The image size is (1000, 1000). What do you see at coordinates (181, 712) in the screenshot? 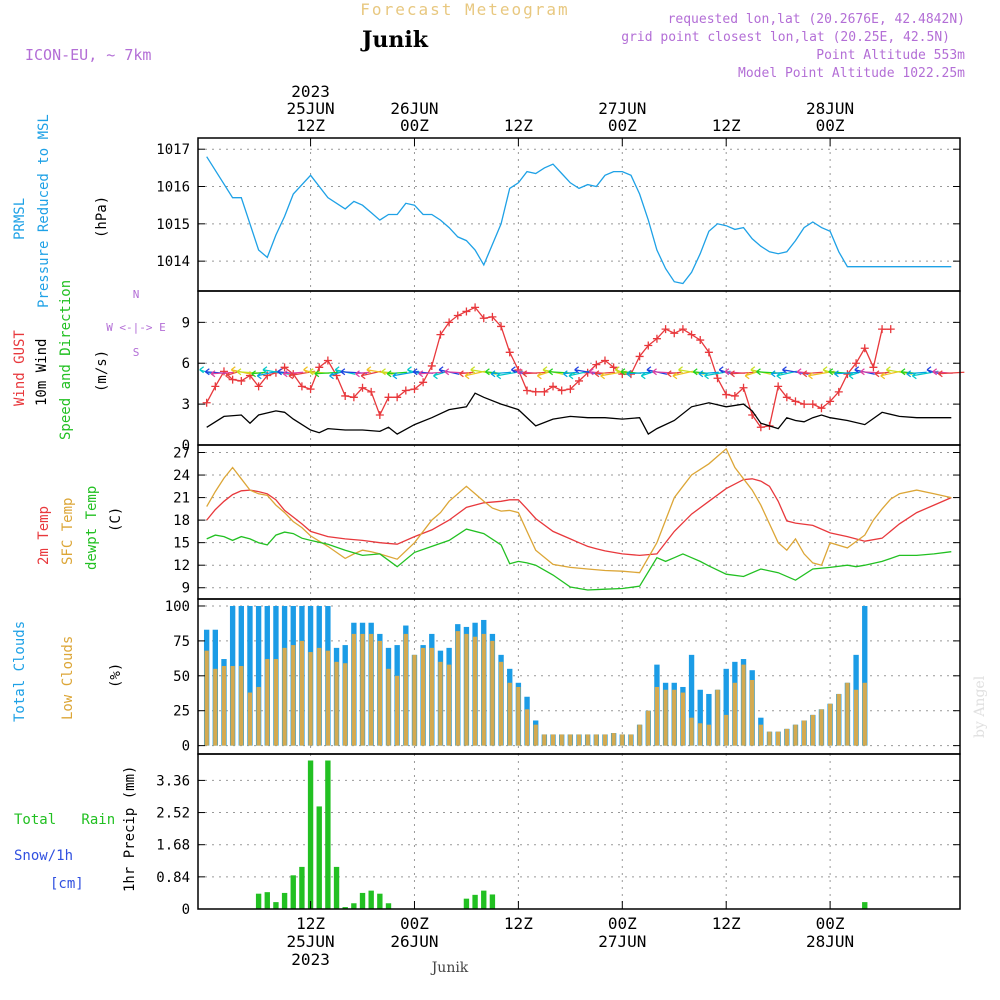
I see `y-tick-label: 25` at bounding box center [181, 712].